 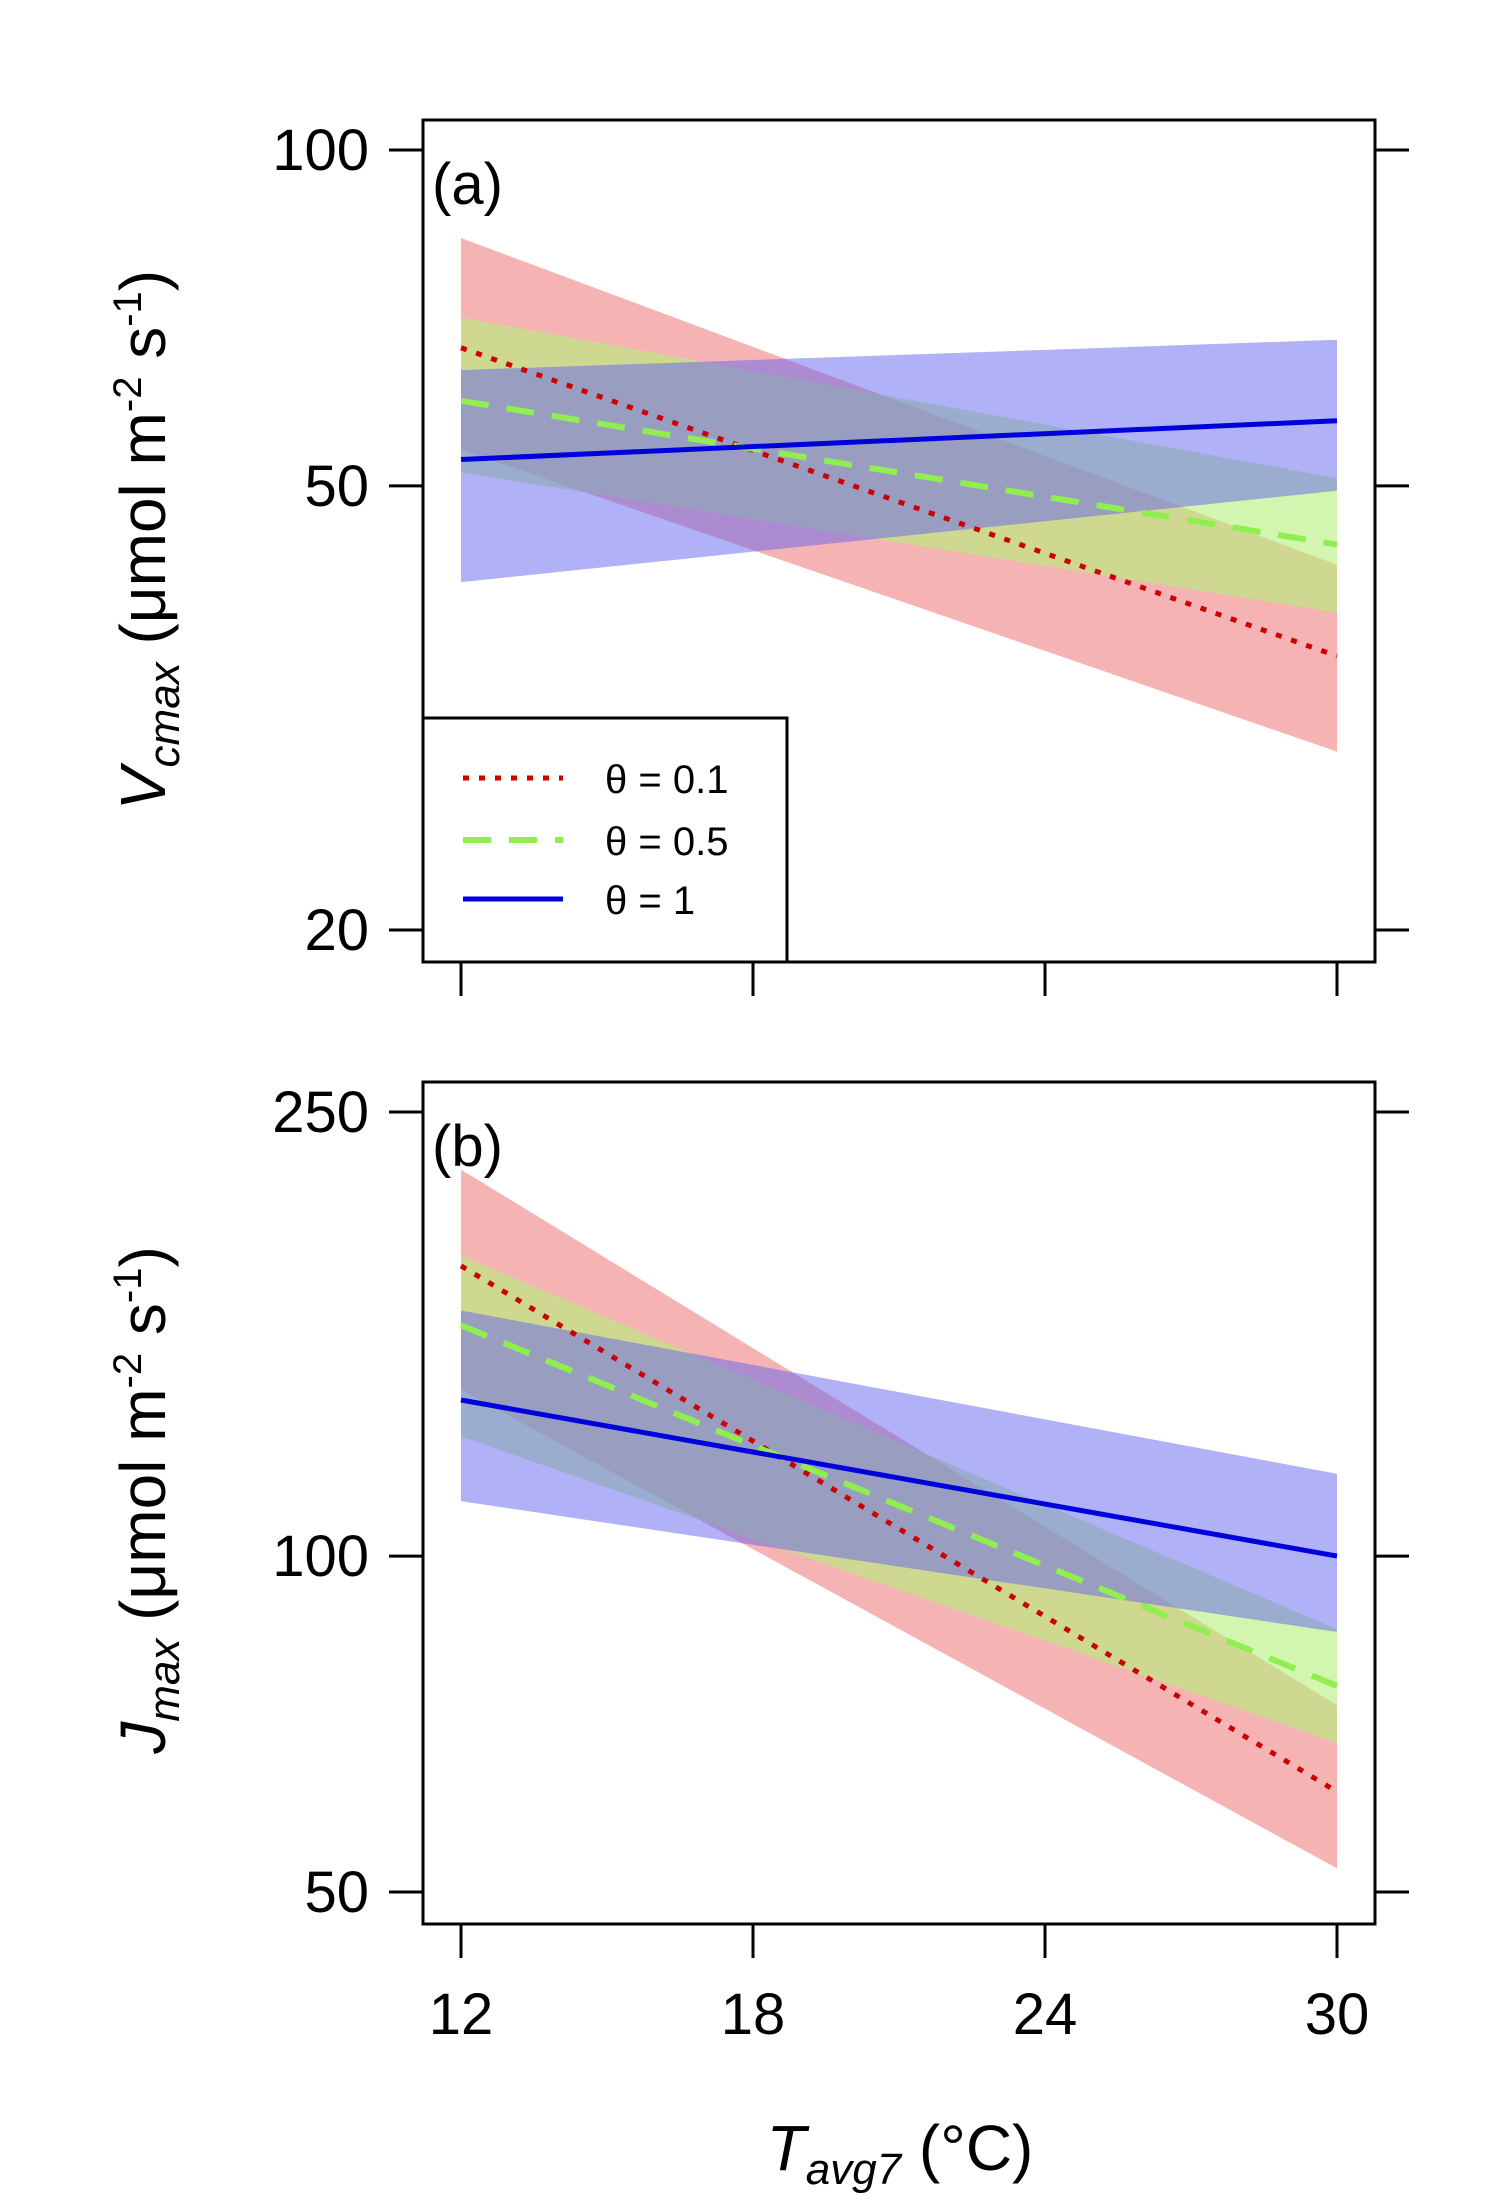 What do you see at coordinates (666, 842) in the screenshot?
I see `legend-entry-theta-0-5: θ = 0.5` at bounding box center [666, 842].